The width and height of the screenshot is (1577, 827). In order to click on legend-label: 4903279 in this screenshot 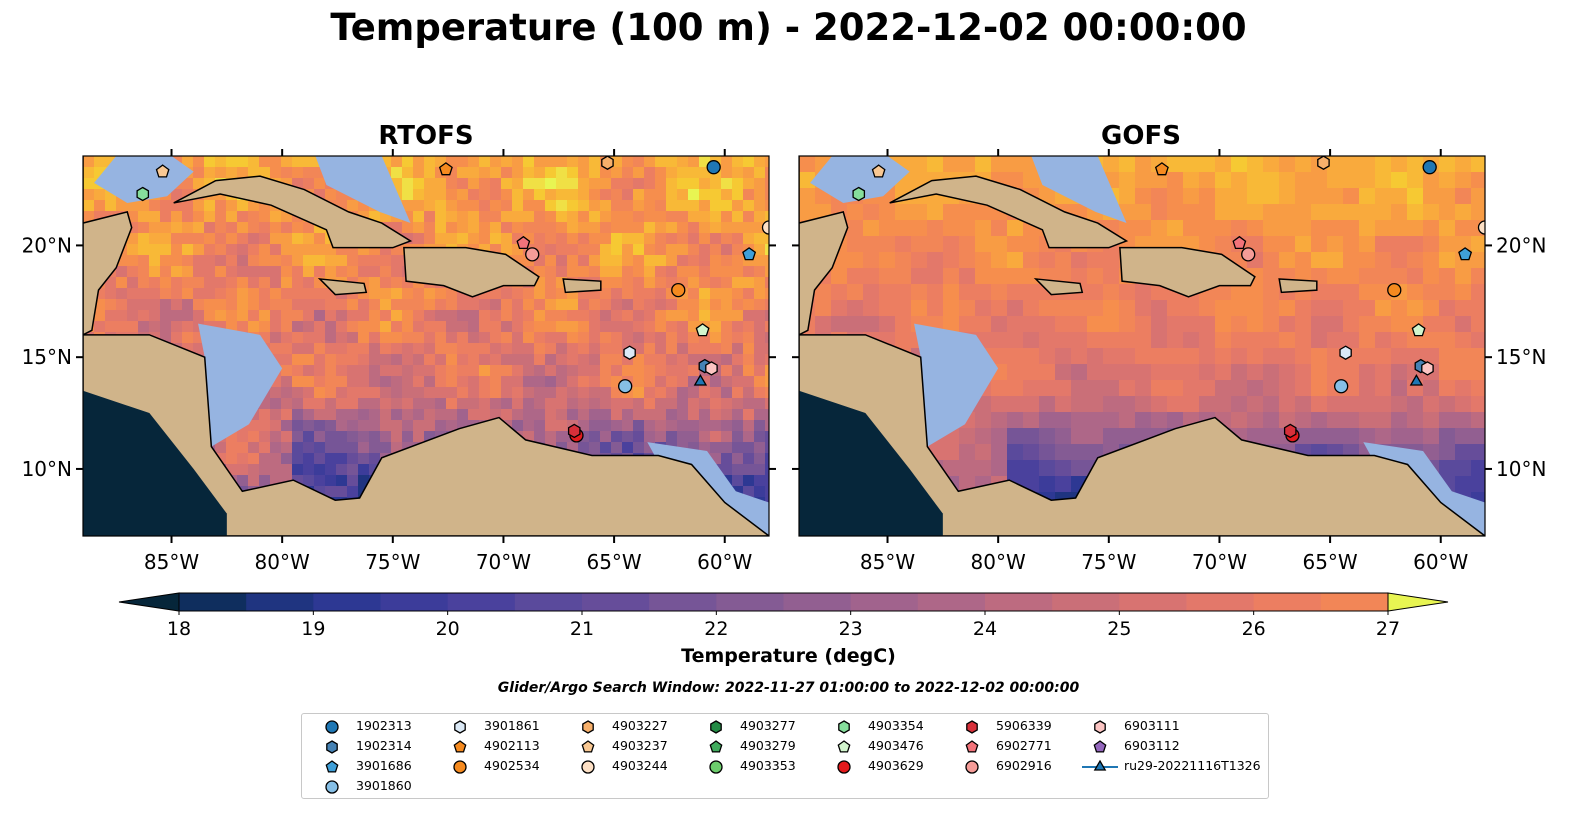, I will do `click(768, 745)`.